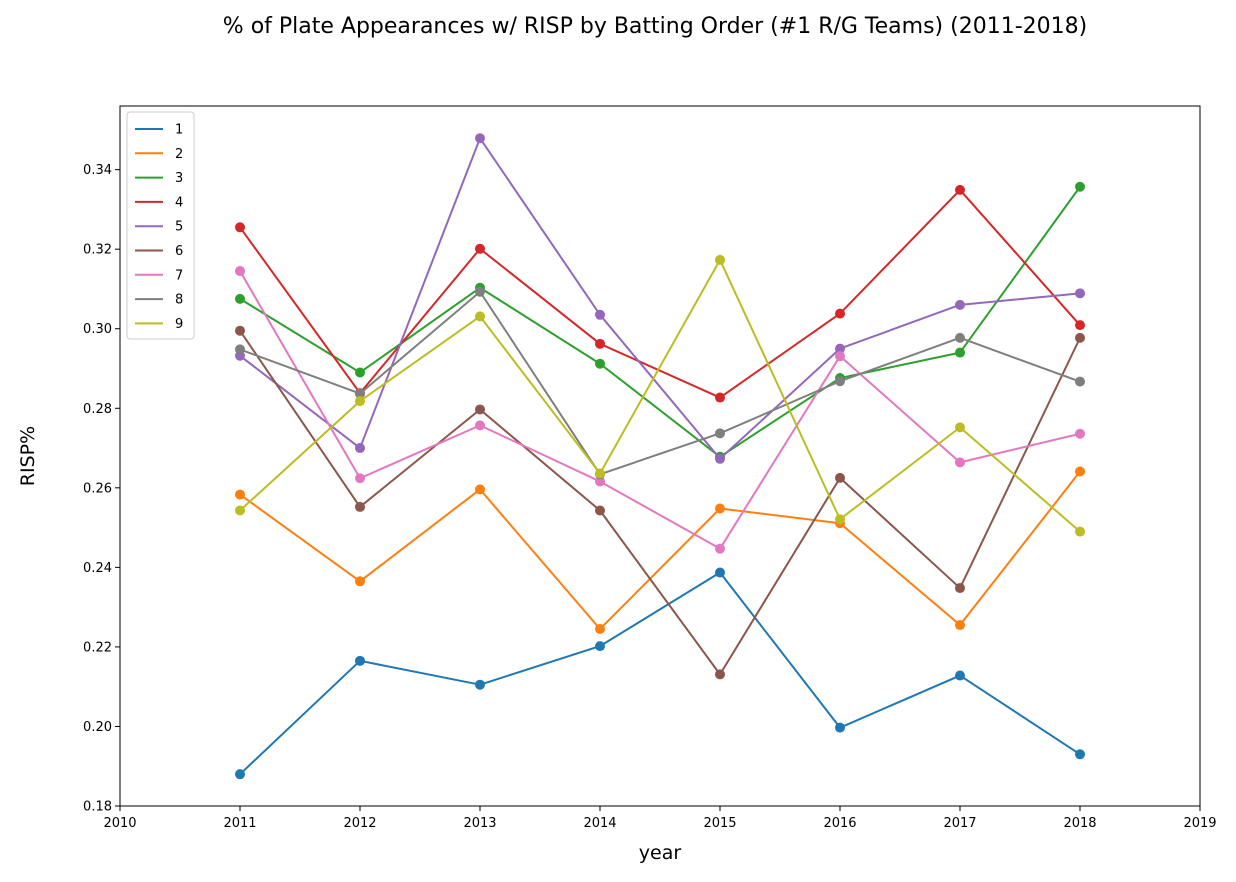 The width and height of the screenshot is (1236, 882). What do you see at coordinates (97, 329) in the screenshot?
I see `y-tick-label: 0.30` at bounding box center [97, 329].